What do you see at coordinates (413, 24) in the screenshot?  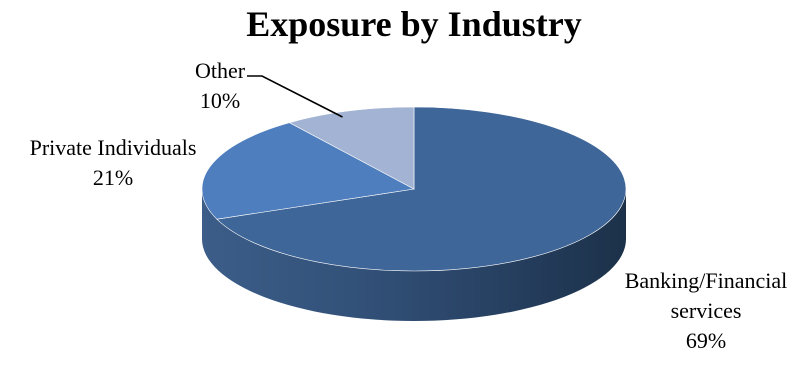 I see `chart-title: Exposure by Industry` at bounding box center [413, 24].